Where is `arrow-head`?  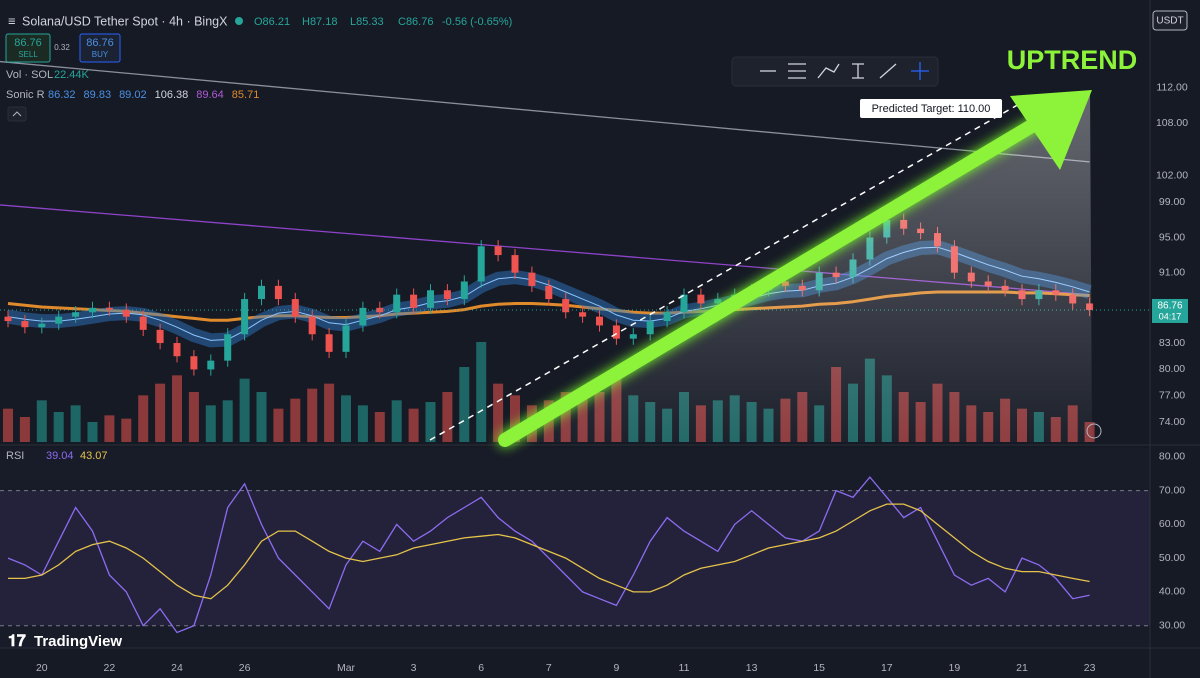
arrow-head is located at coordinates (1051, 130).